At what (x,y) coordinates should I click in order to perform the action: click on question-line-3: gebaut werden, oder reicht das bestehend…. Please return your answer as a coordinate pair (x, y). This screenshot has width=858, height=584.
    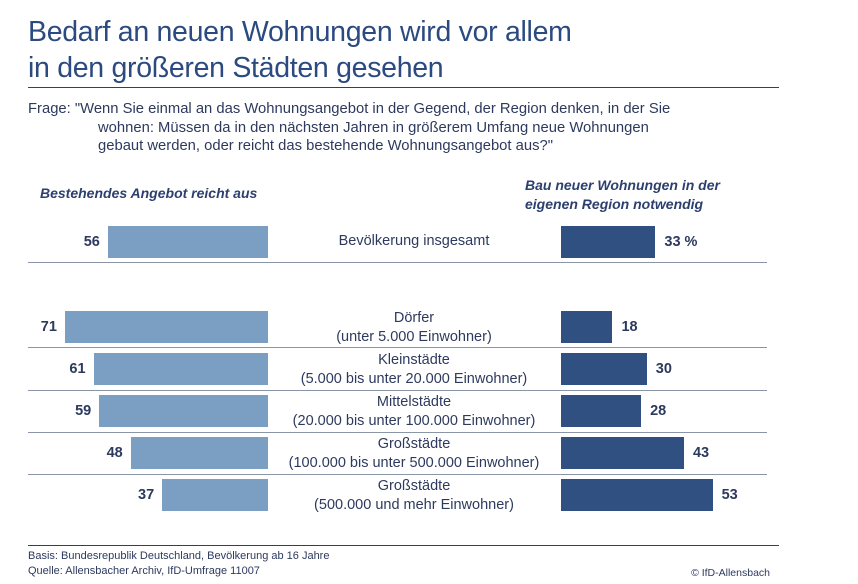
    Looking at the image, I should click on (325, 146).